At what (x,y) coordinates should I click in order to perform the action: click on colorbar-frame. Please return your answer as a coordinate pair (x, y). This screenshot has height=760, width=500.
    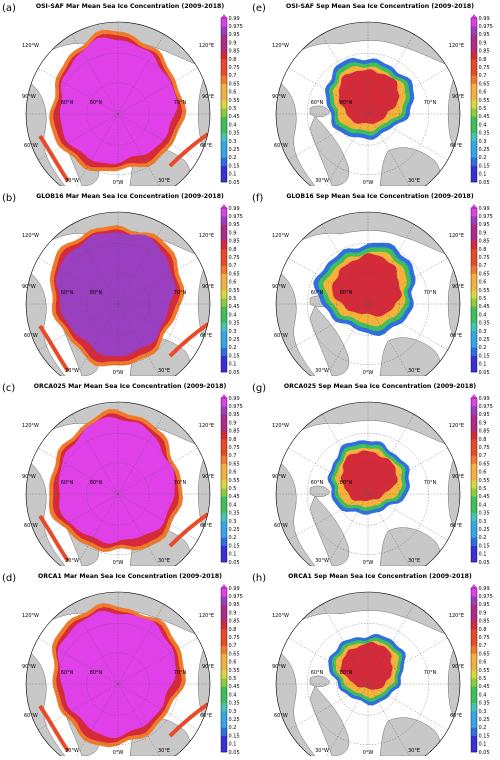
    Looking at the image, I should click on (474, 100).